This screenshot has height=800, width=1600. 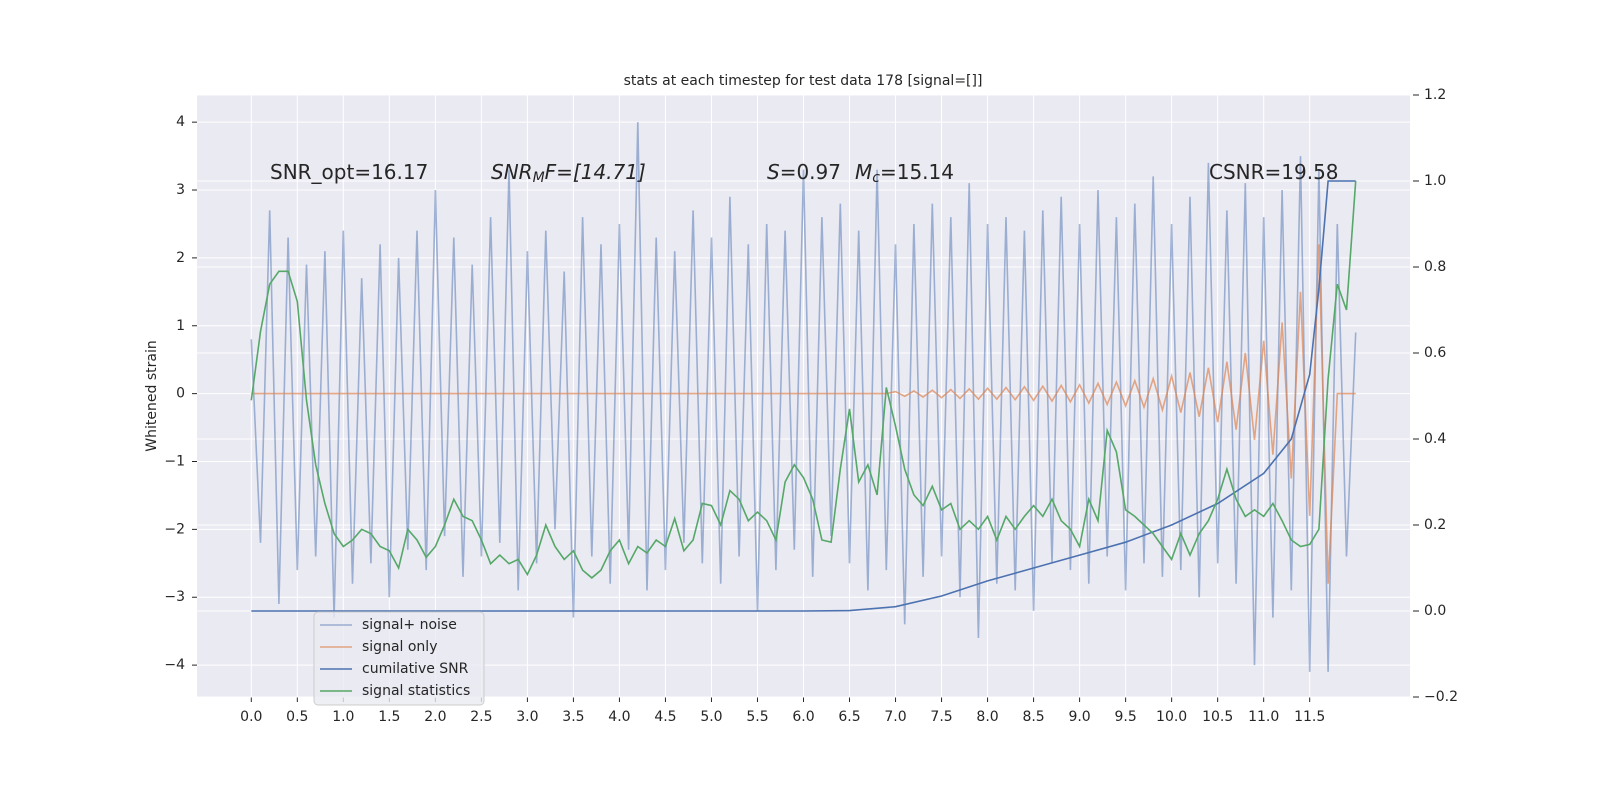 What do you see at coordinates (1079, 717) in the screenshot?
I see `x-tick-label: 9.0` at bounding box center [1079, 717].